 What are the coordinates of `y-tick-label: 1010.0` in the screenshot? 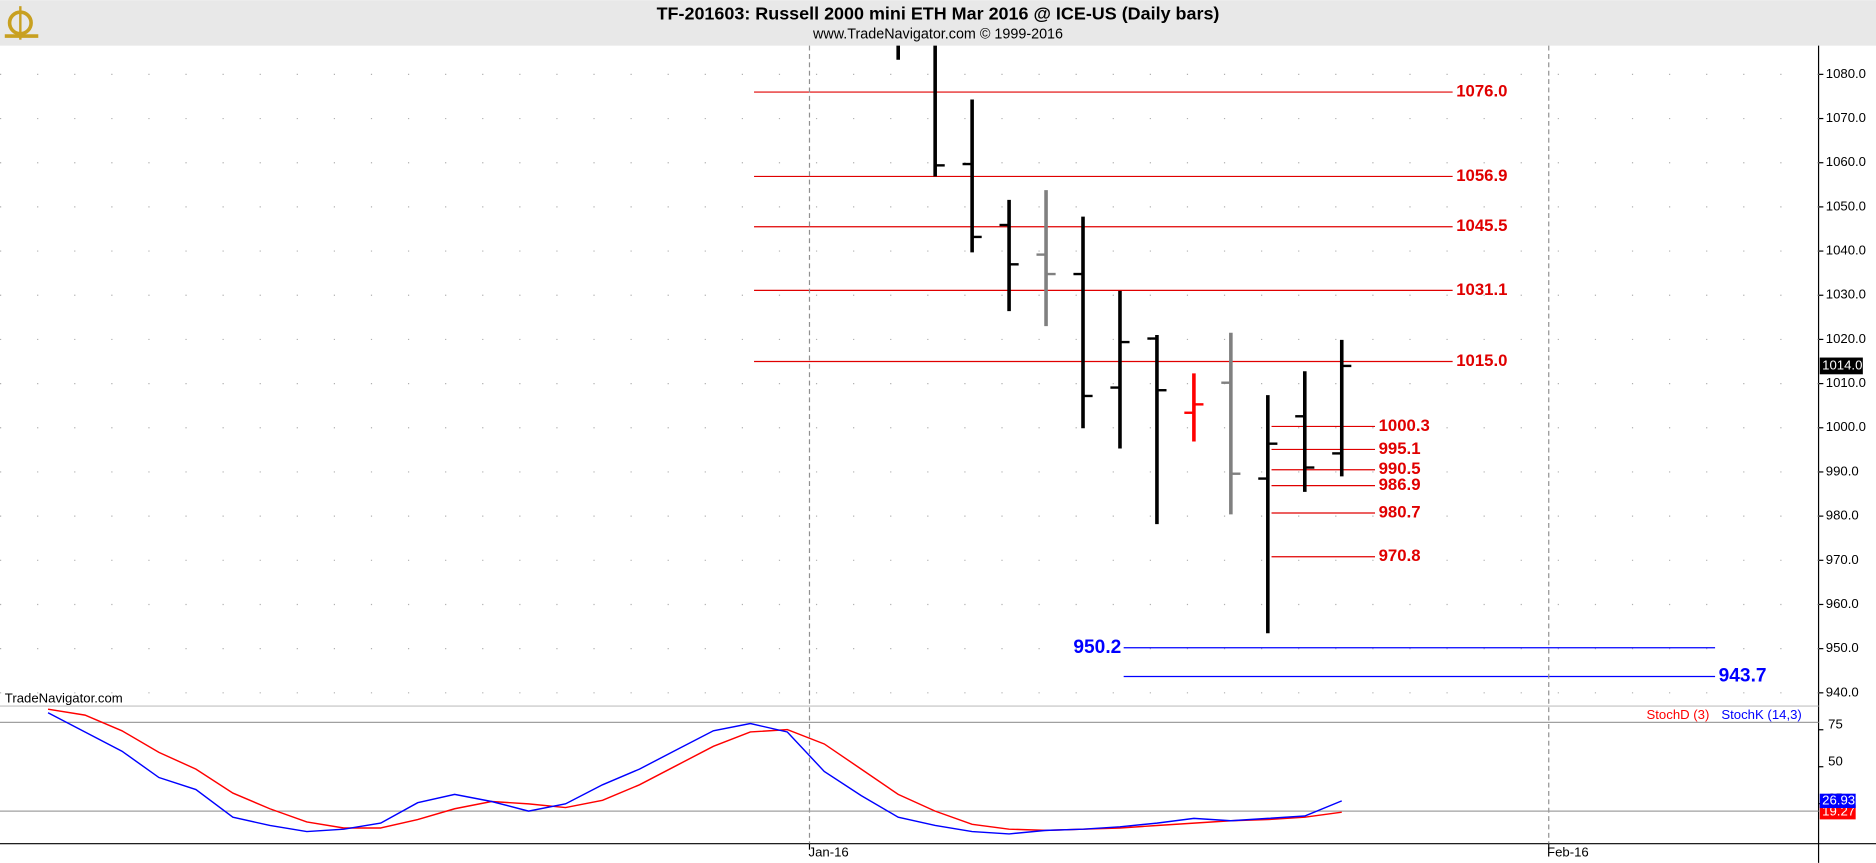 It's located at (1846, 382).